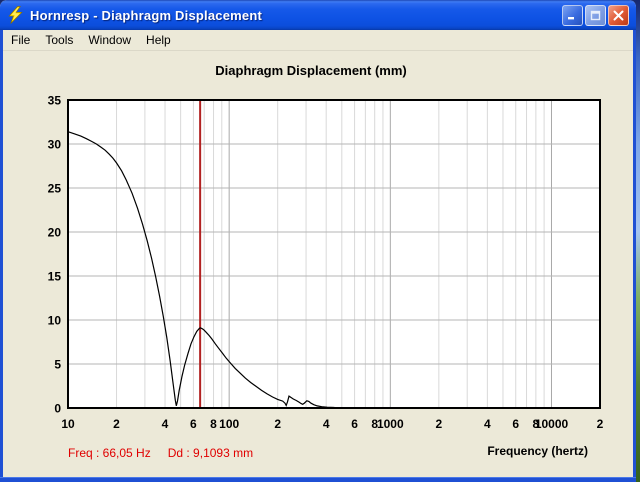  What do you see at coordinates (15, 15) in the screenshot?
I see `lightning-bolt-icon` at bounding box center [15, 15].